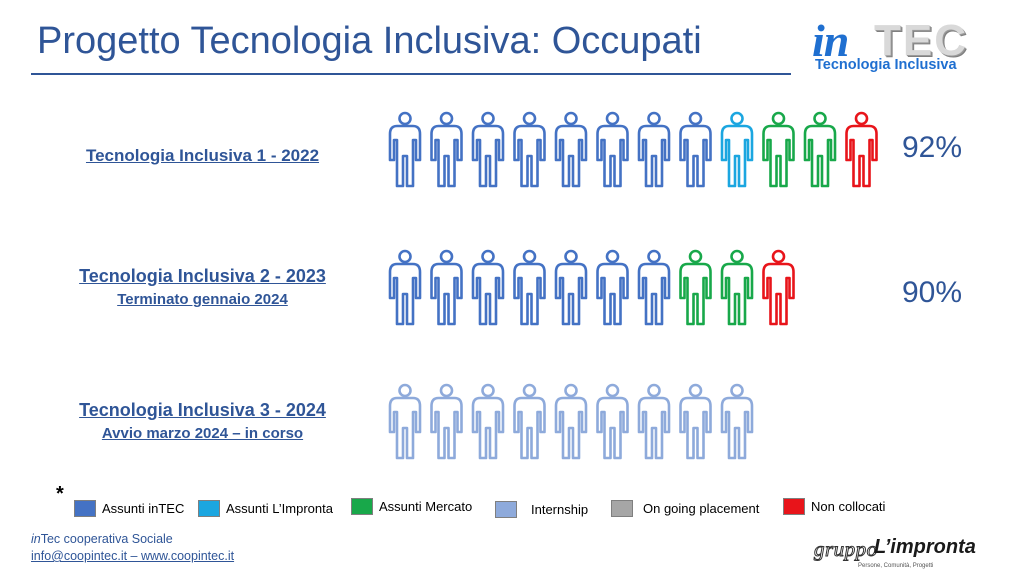 This screenshot has height=587, width=1024. Describe the element at coordinates (133, 556) in the screenshot. I see `footer-contacts: info@coopintec.it – www.coopintec.it` at that location.